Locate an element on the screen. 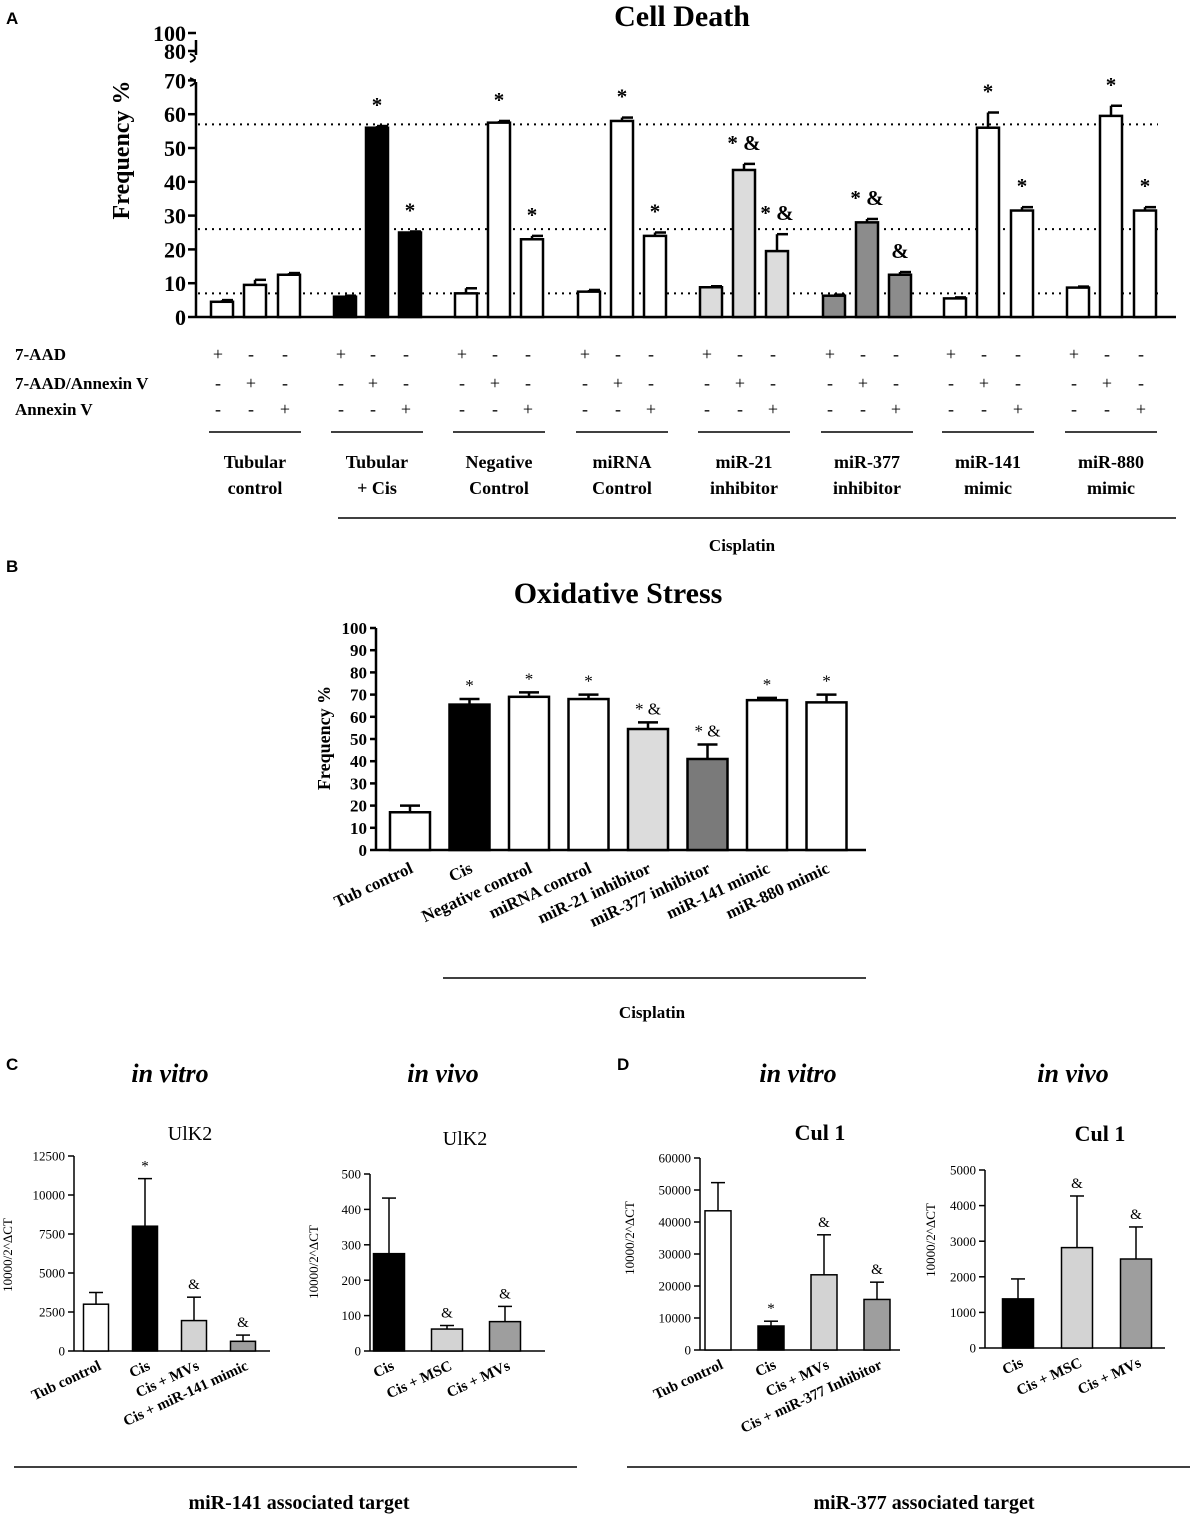 The height and width of the screenshot is (1518, 1192). panel-a-group-label: control is located at coordinates (255, 488).